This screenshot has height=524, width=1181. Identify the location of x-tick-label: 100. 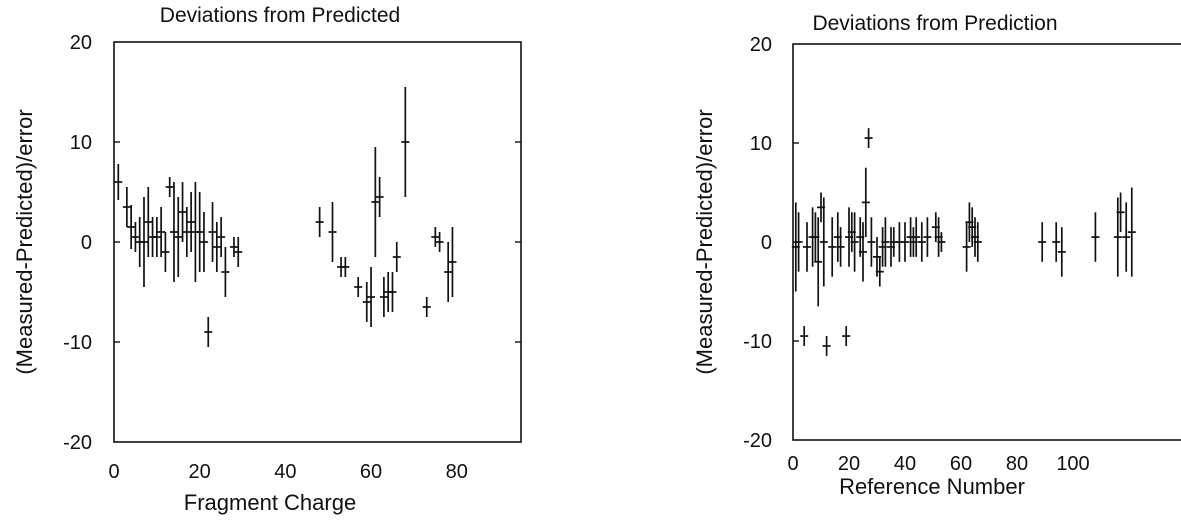
(1072, 464).